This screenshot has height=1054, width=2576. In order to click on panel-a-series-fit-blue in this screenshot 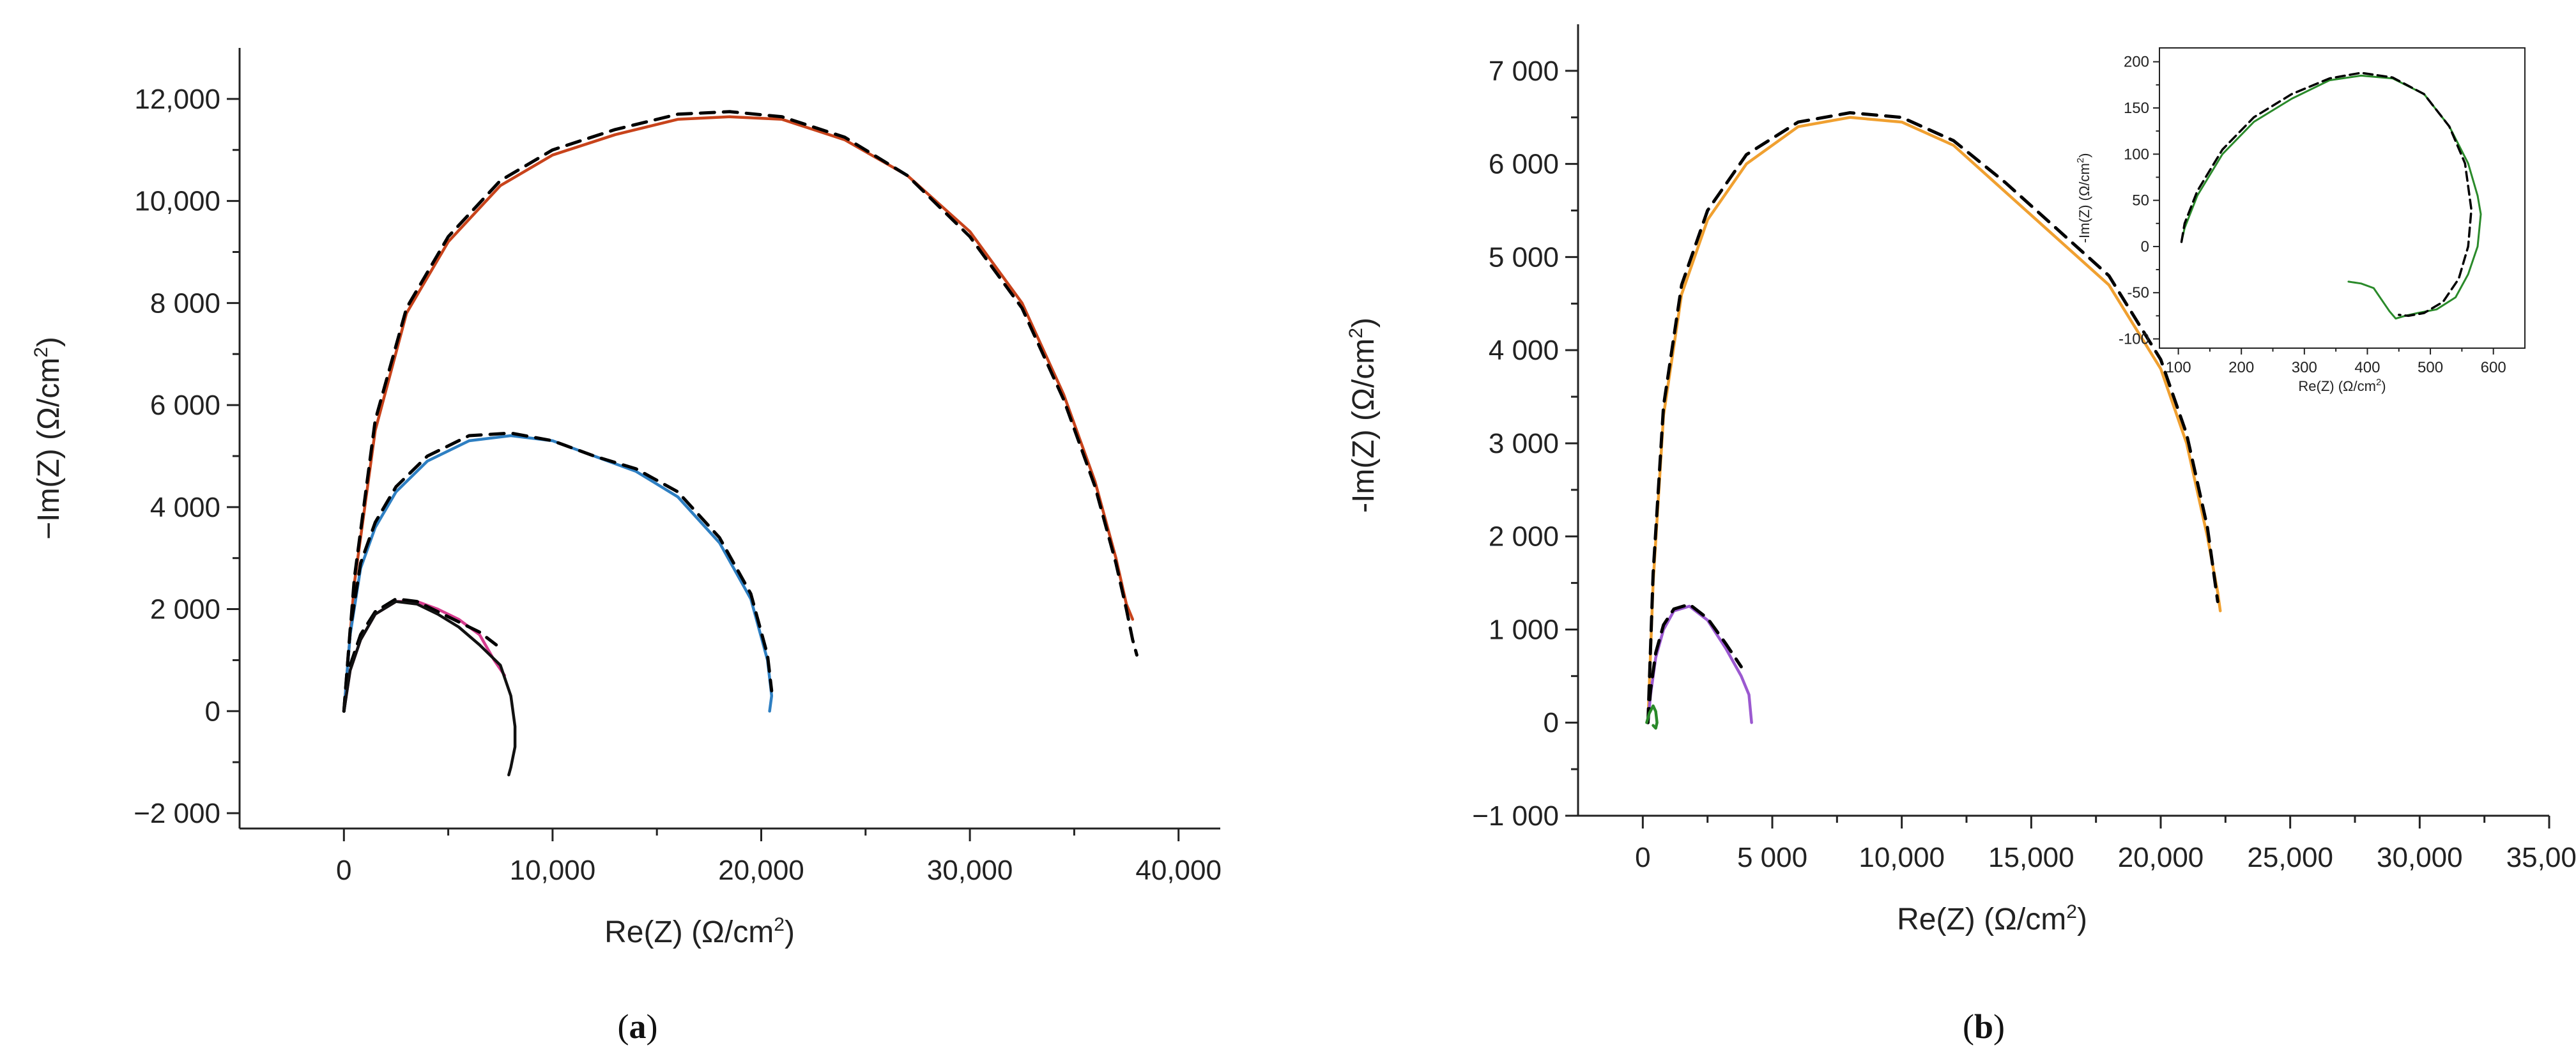, I will do `click(558, 572)`.